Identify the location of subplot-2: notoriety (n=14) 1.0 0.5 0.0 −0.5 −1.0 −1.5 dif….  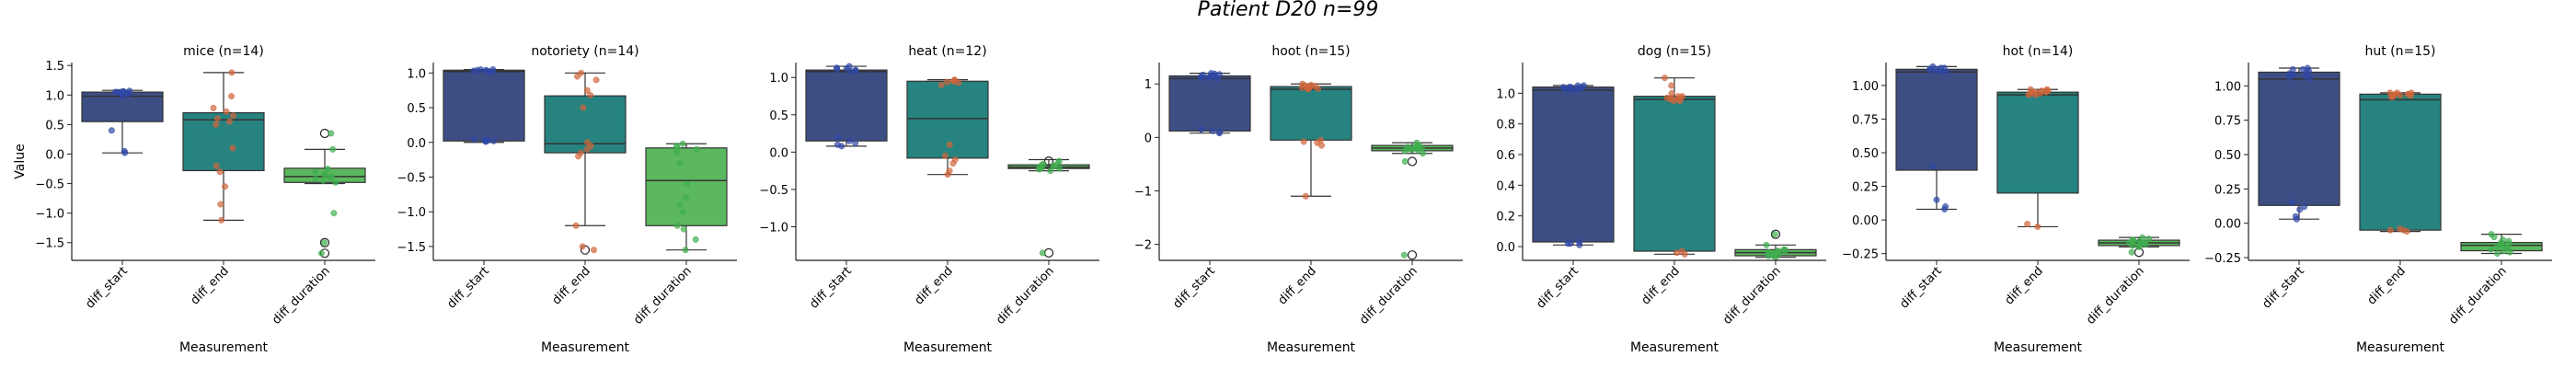
(567, 199).